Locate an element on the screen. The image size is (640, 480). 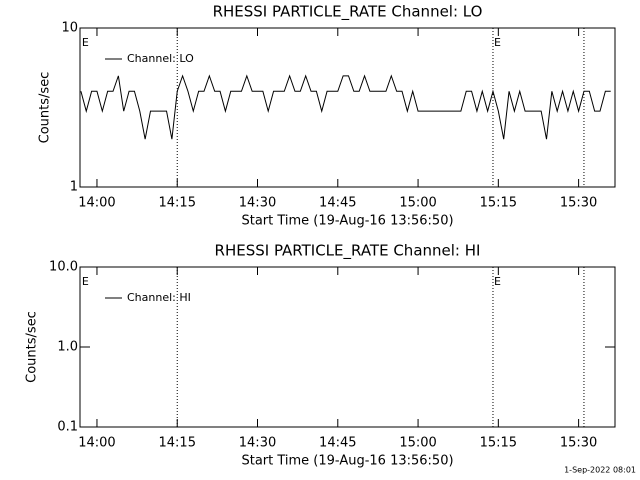
legend-label: Channel: LO is located at coordinates (160, 58).